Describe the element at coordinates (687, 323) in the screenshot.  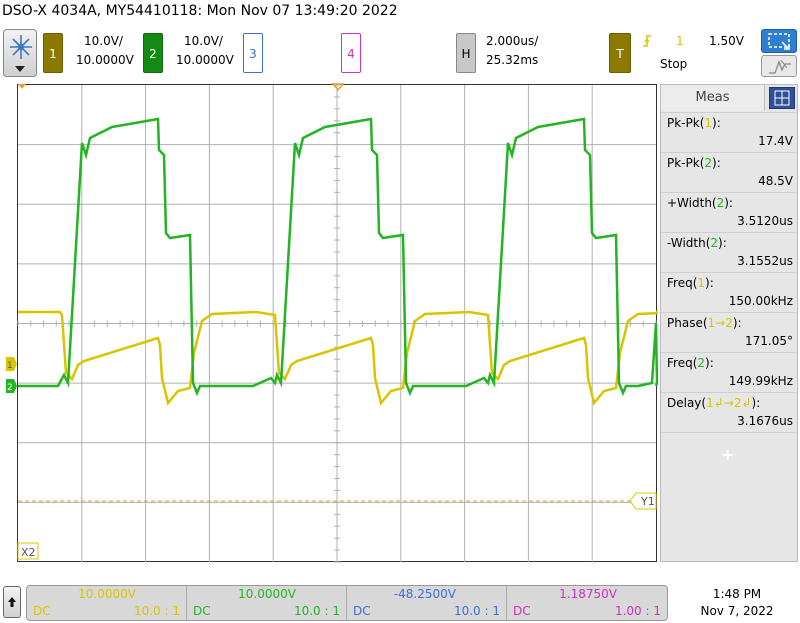
I see `measurement-name: Phase(` at that location.